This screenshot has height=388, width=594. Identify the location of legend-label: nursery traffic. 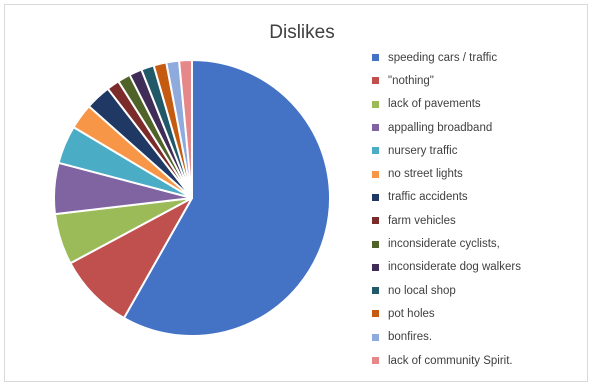
(423, 150).